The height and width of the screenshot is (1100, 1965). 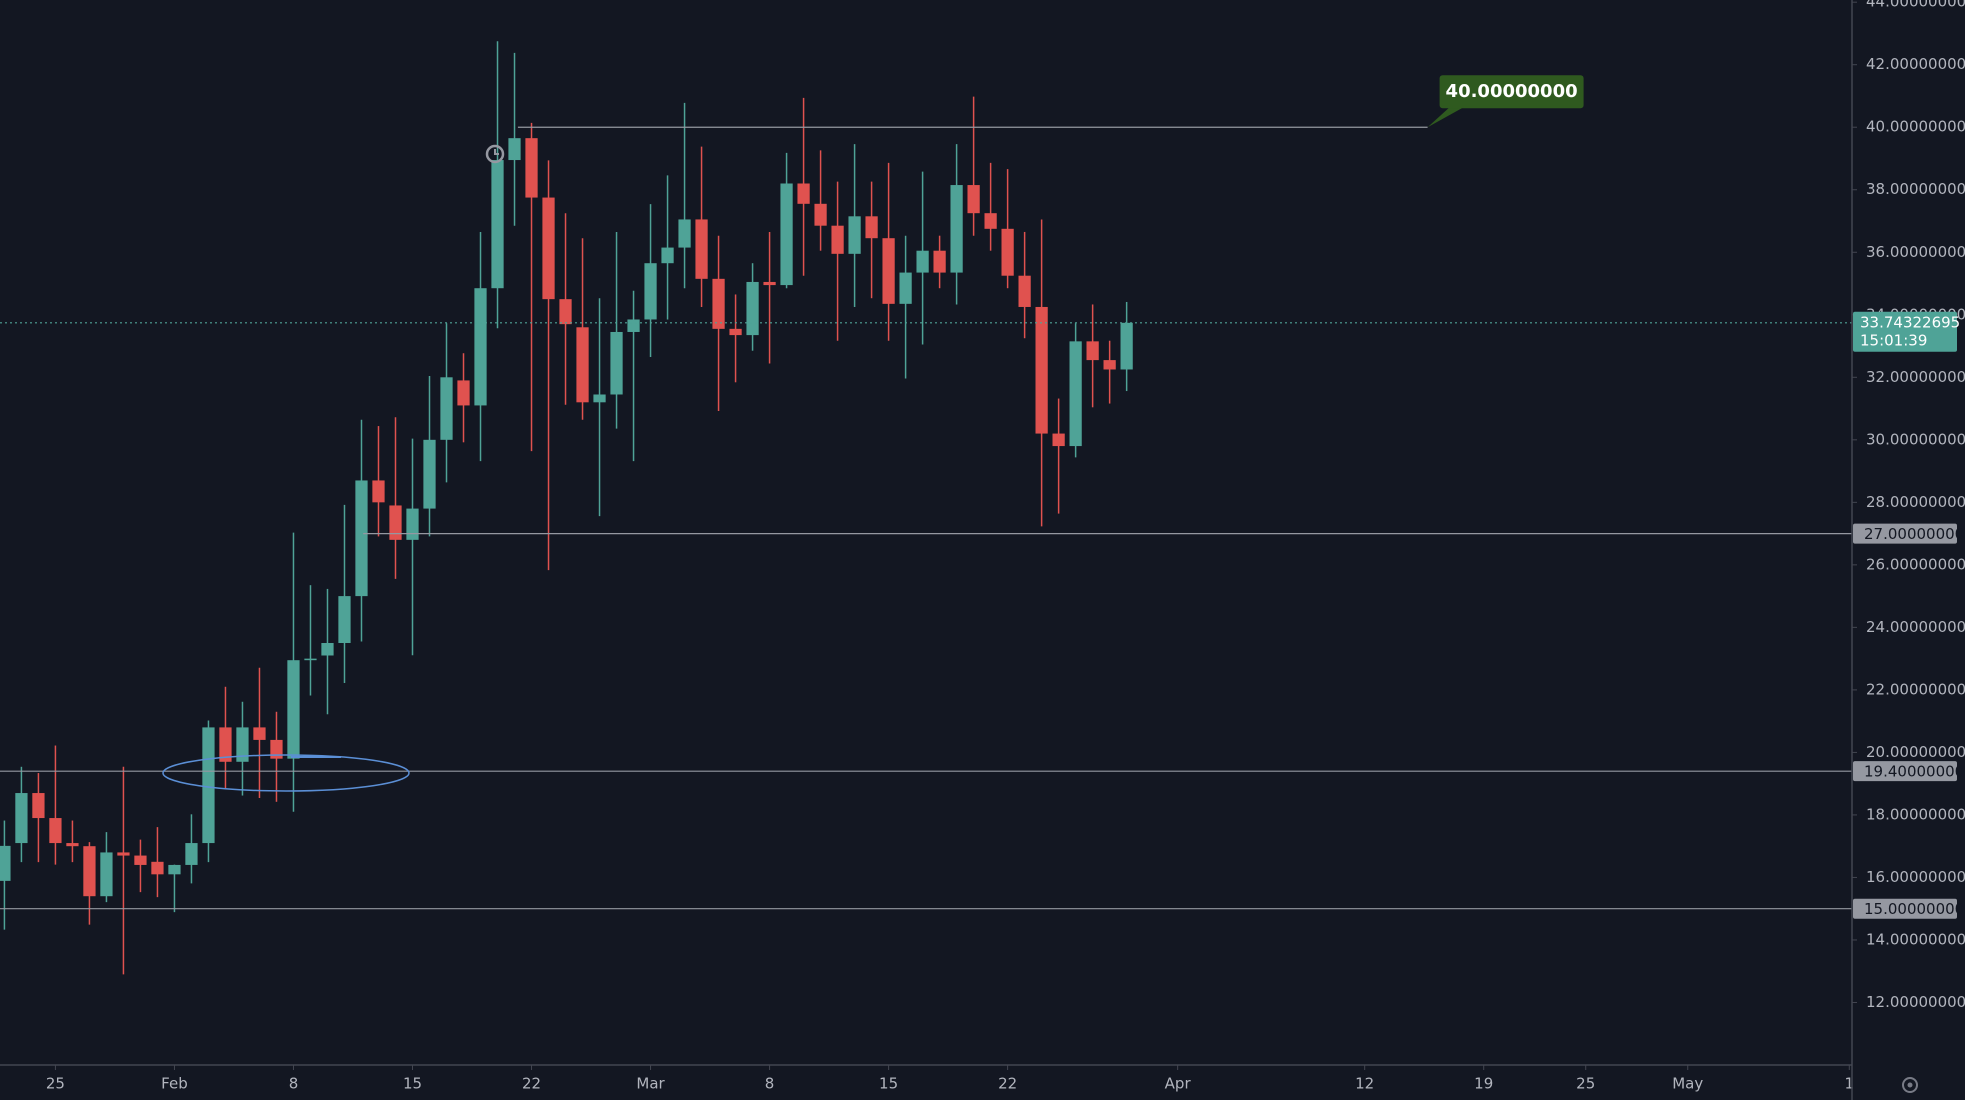 I want to click on y-tick-label: 12.00000000, so click(x=1915, y=1002).